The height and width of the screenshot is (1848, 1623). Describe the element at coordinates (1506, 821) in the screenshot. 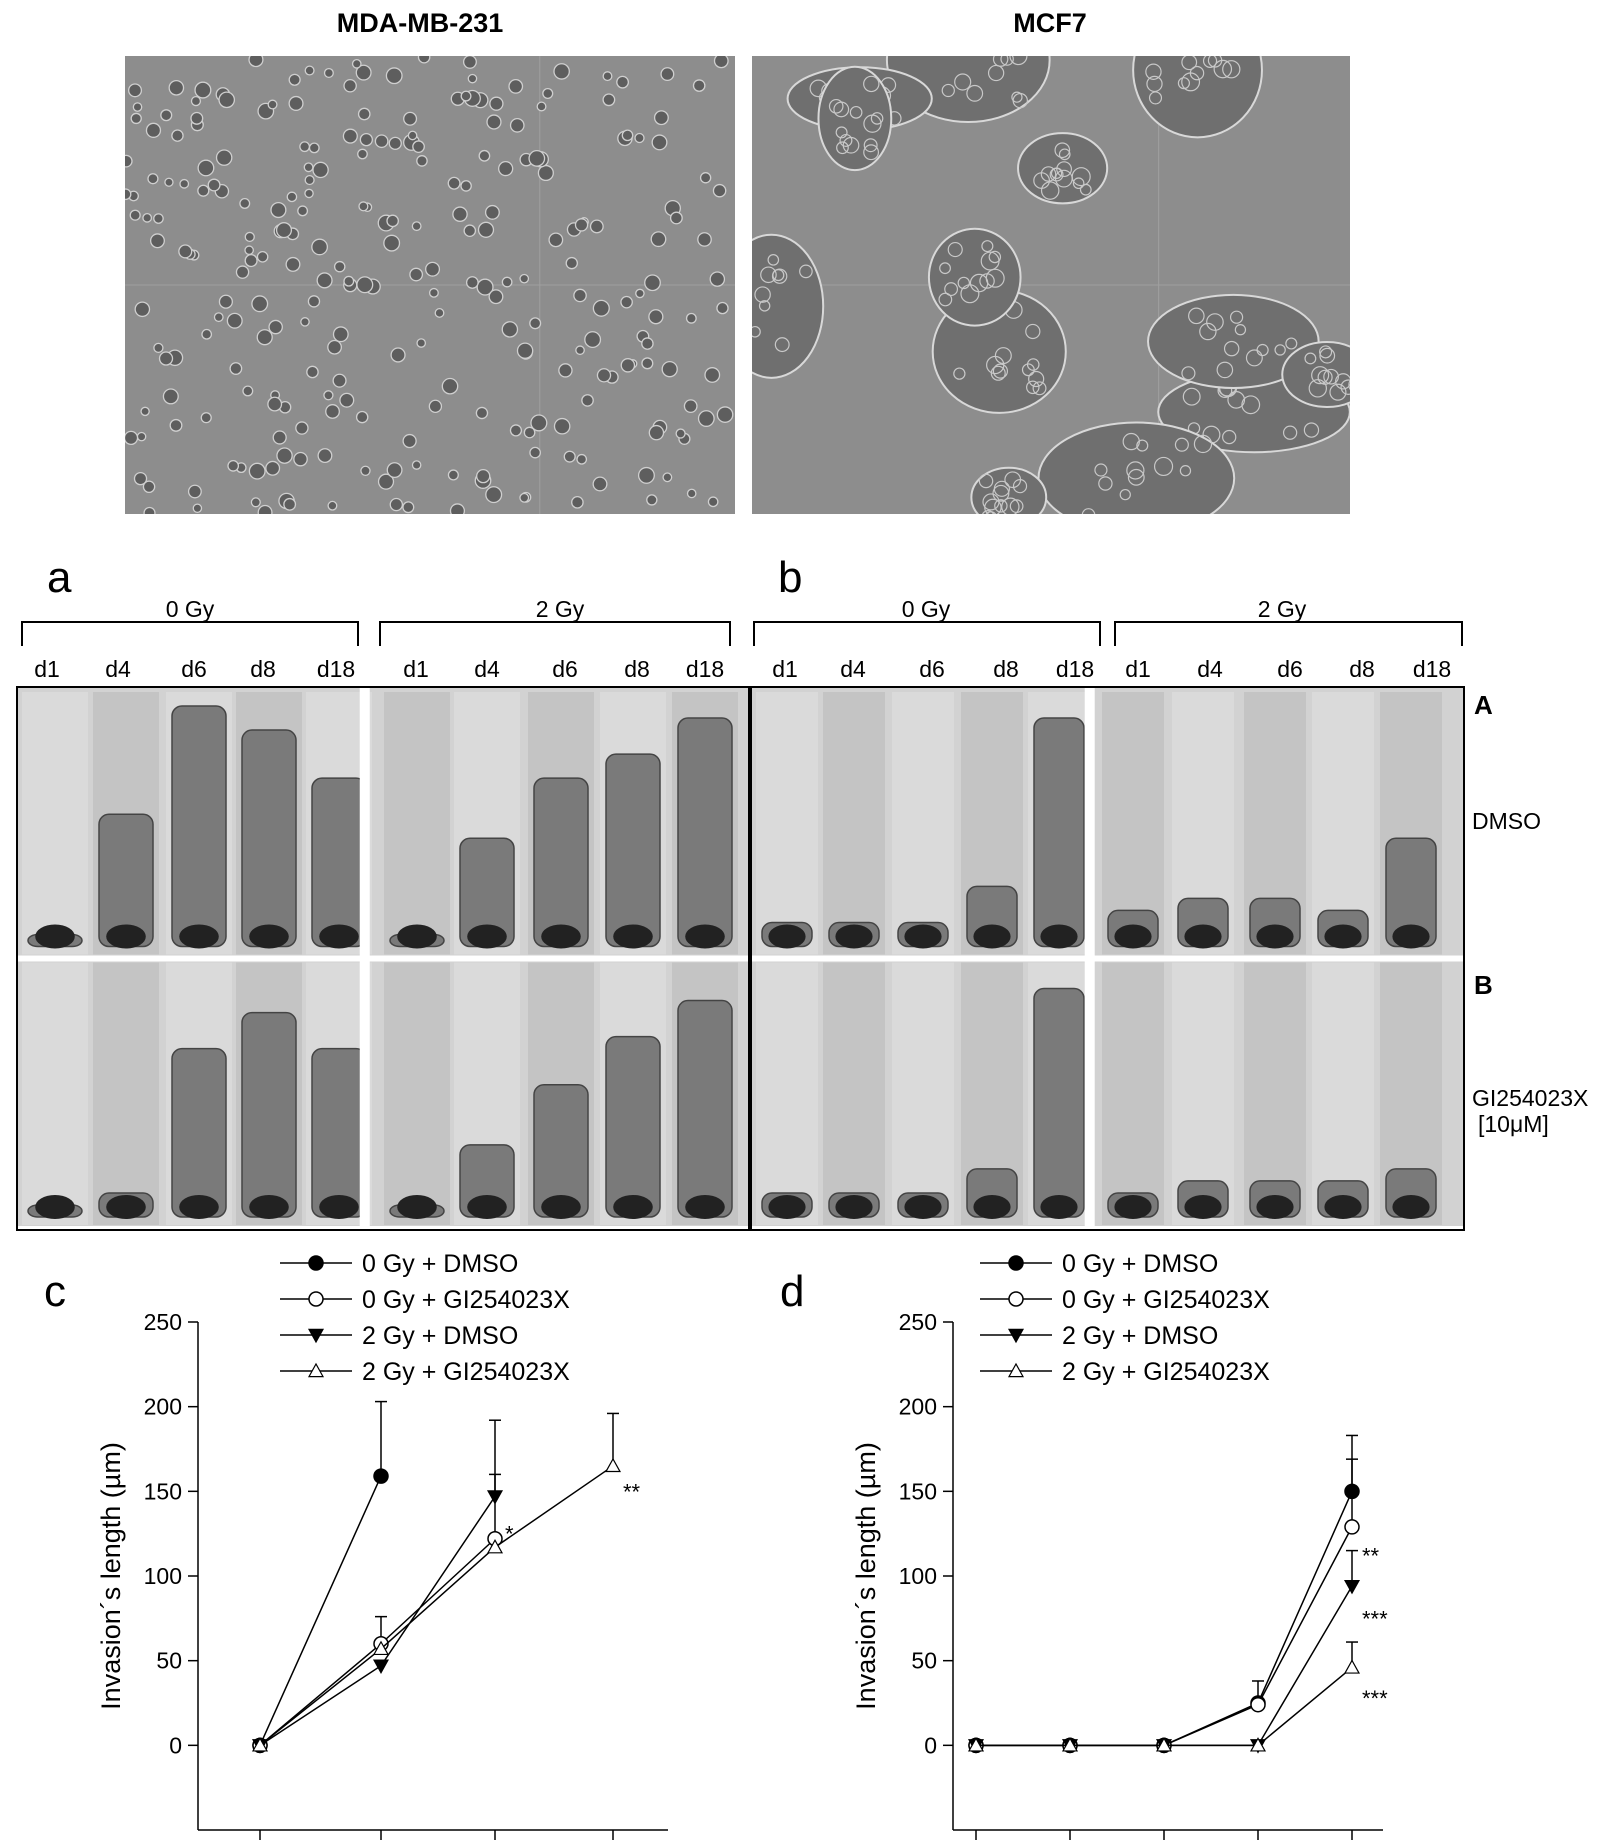

I see `condition-label-dmso: DMSO` at that location.